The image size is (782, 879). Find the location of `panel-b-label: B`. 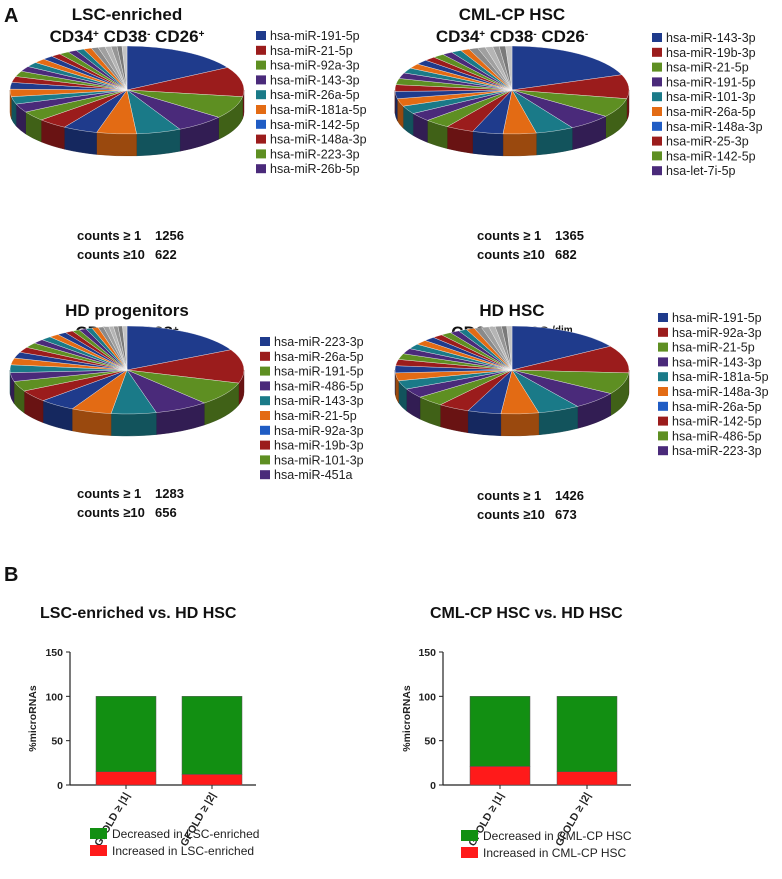

panel-b-label: B is located at coordinates (11, 575).